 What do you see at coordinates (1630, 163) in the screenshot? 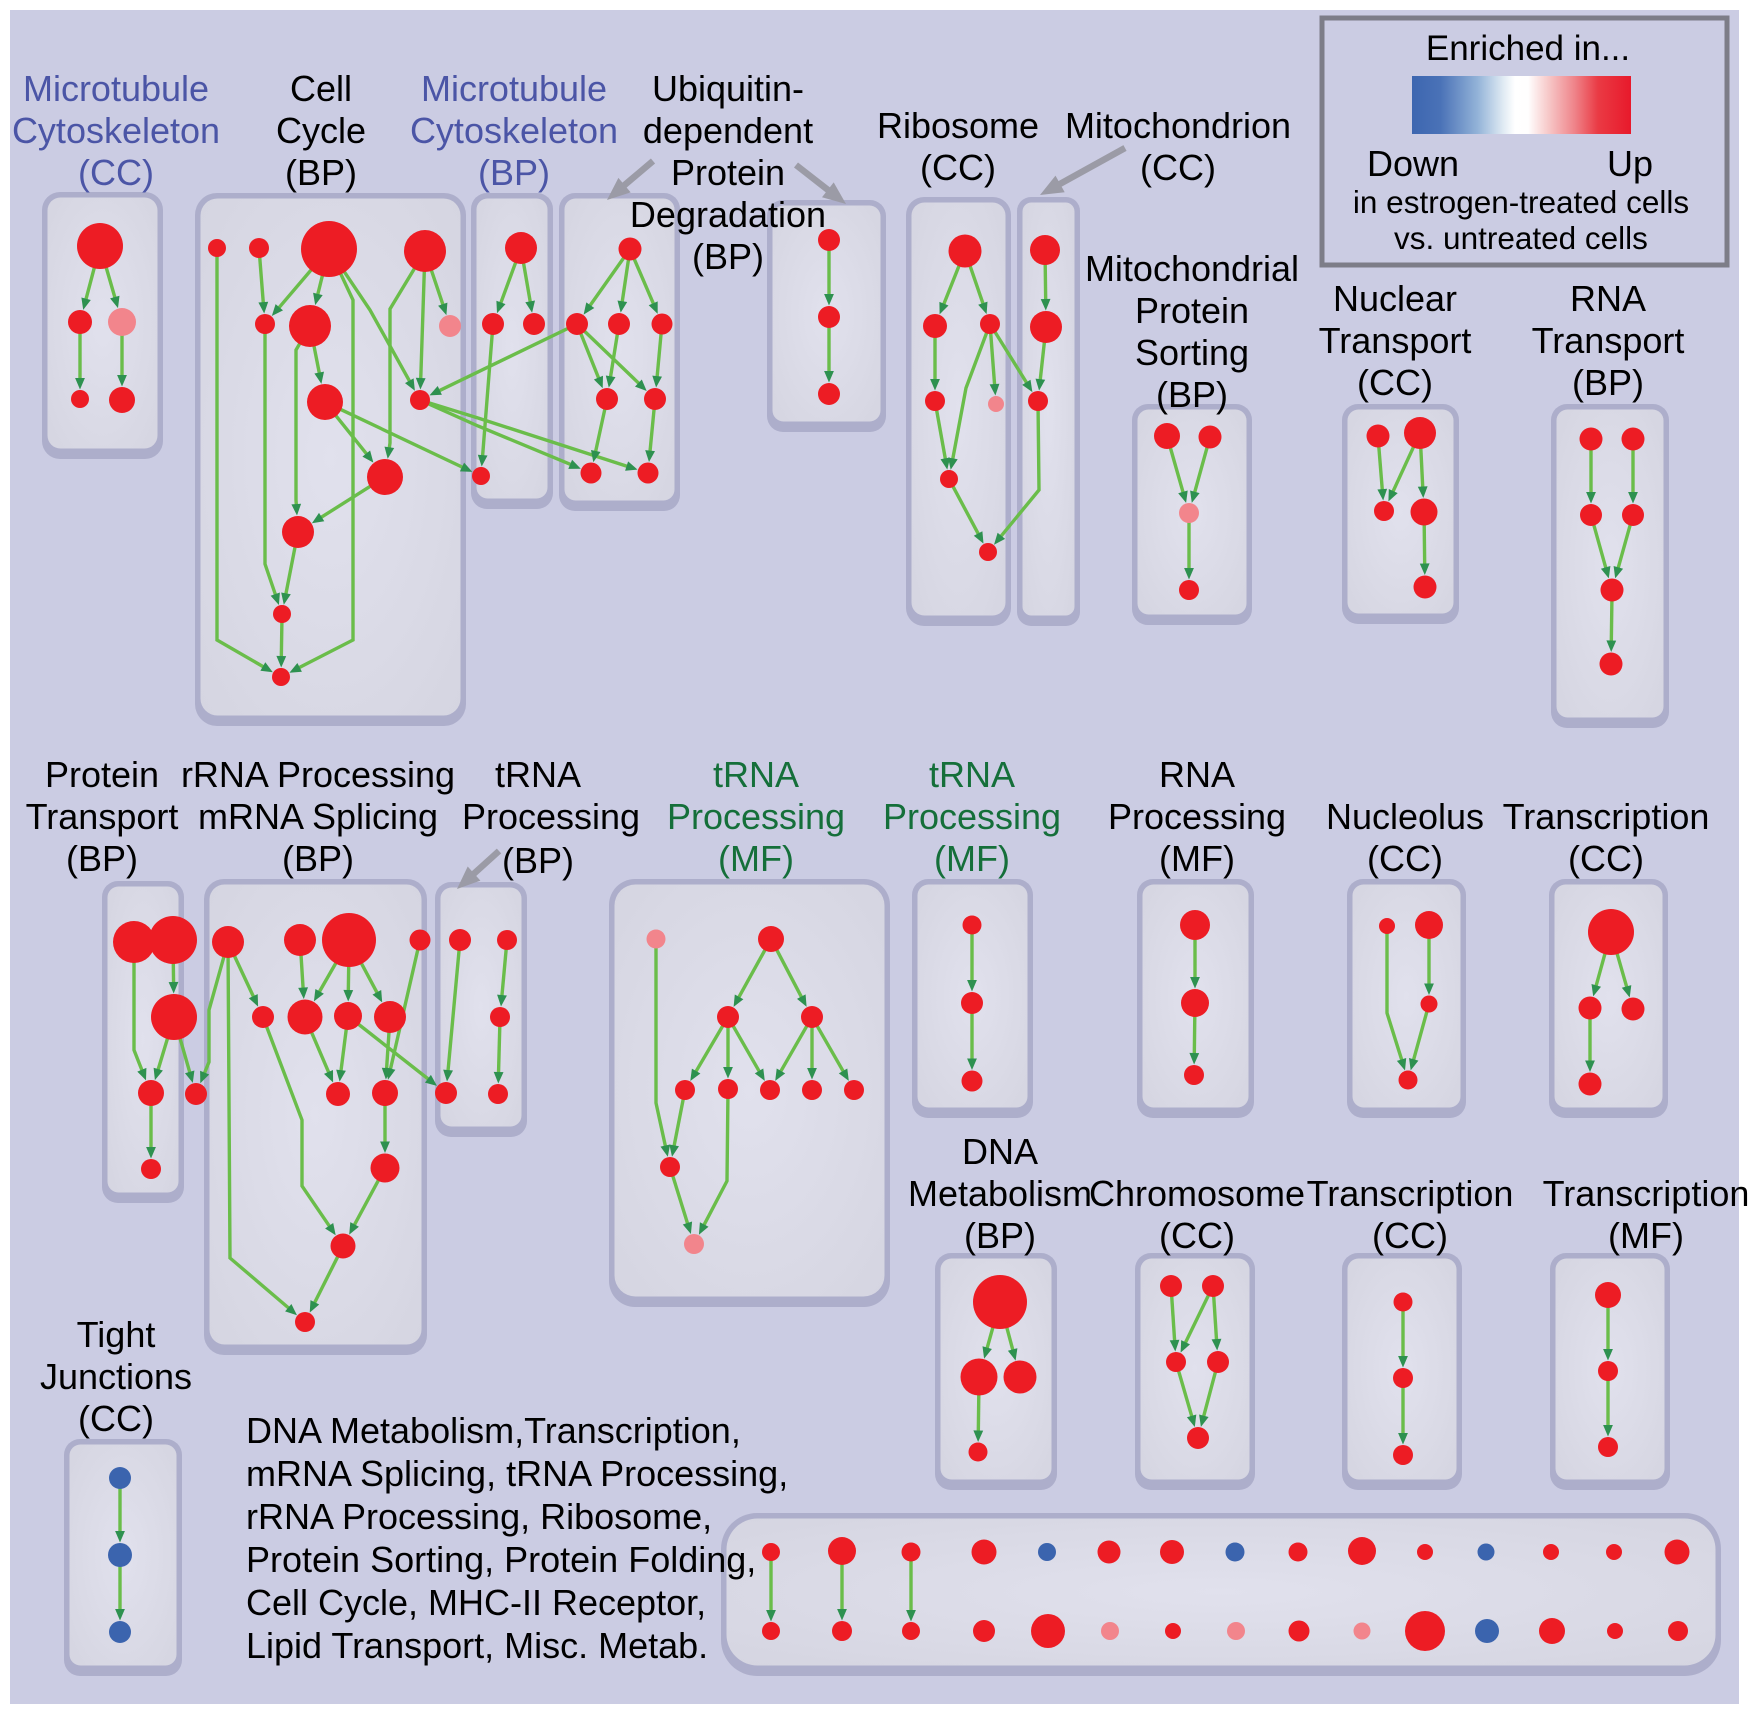
I see `svg-text: Up` at bounding box center [1630, 163].